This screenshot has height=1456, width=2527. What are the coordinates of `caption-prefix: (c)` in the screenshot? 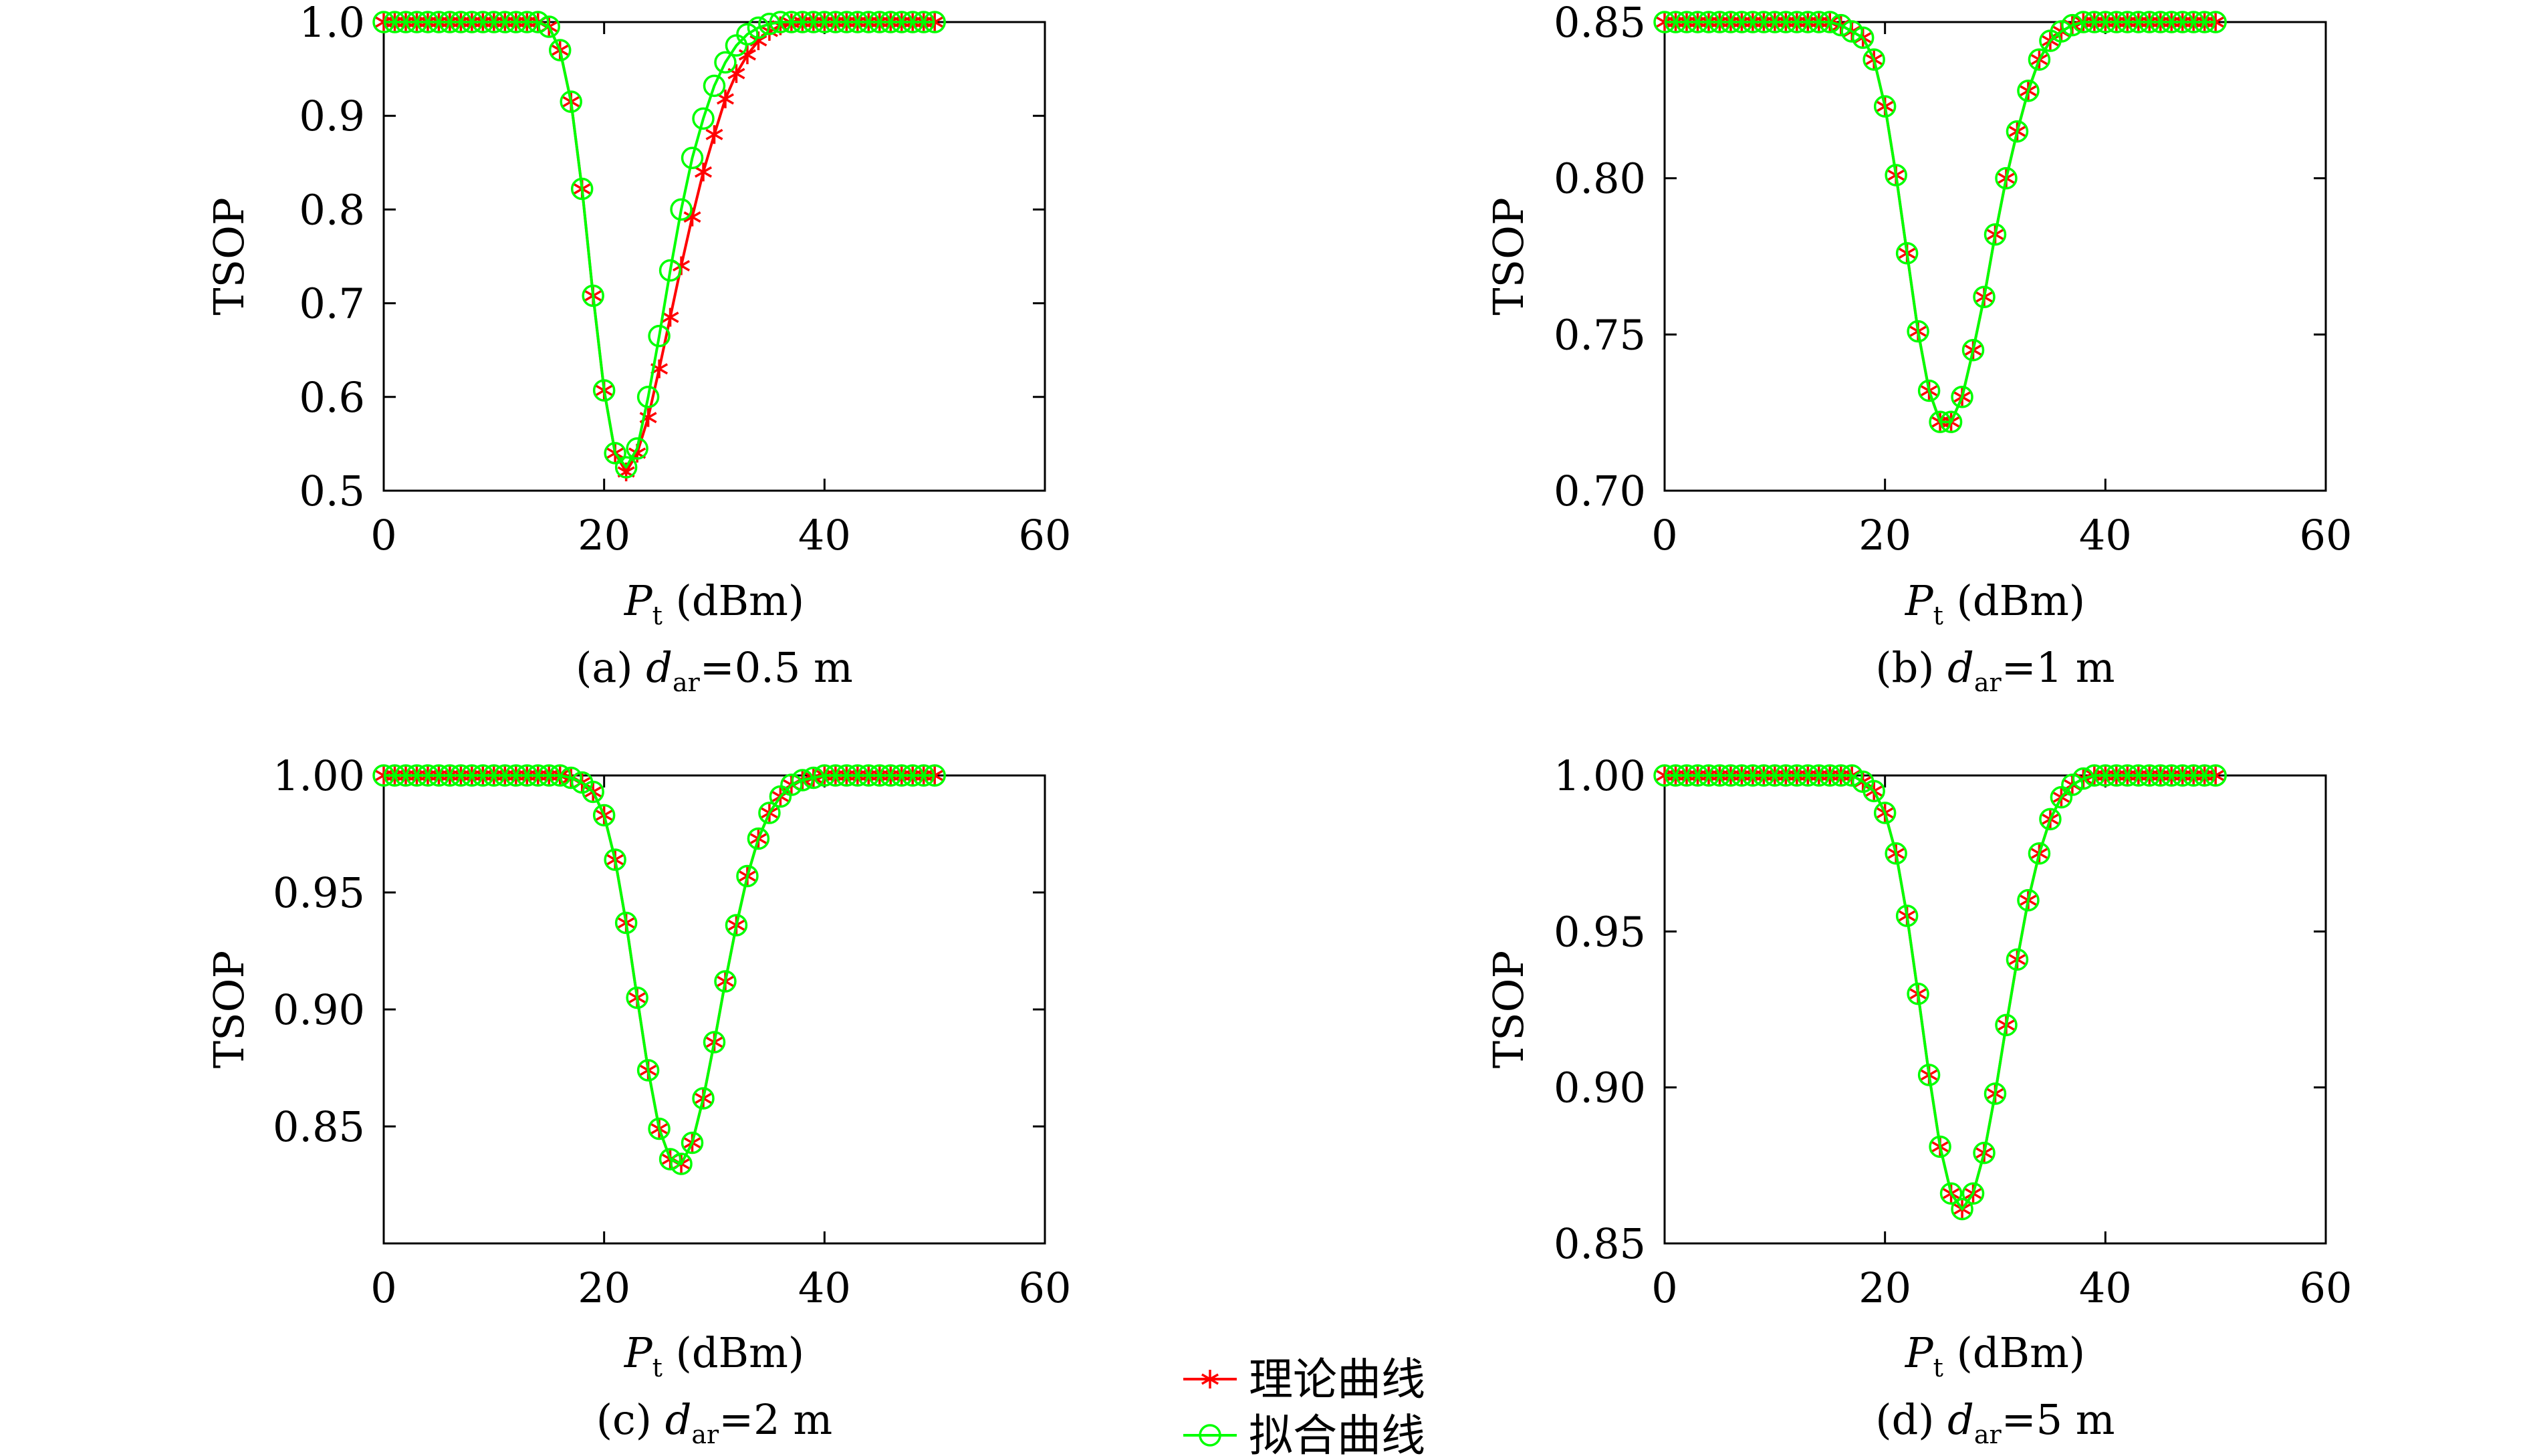 It's located at (624, 1419).